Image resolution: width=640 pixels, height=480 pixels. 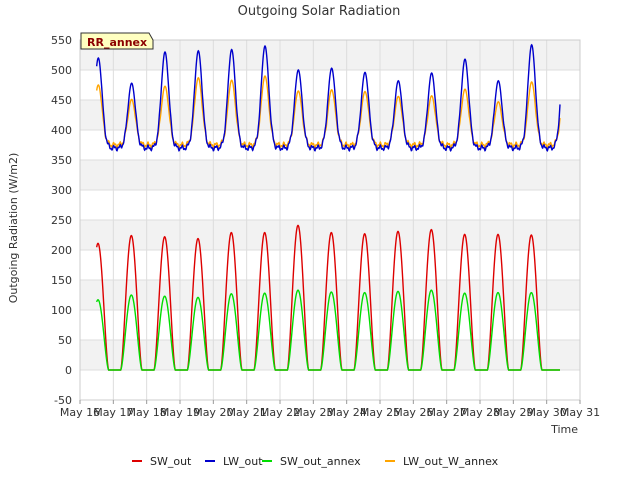 I want to click on x-tick-label: May 19, so click(x=180, y=412).